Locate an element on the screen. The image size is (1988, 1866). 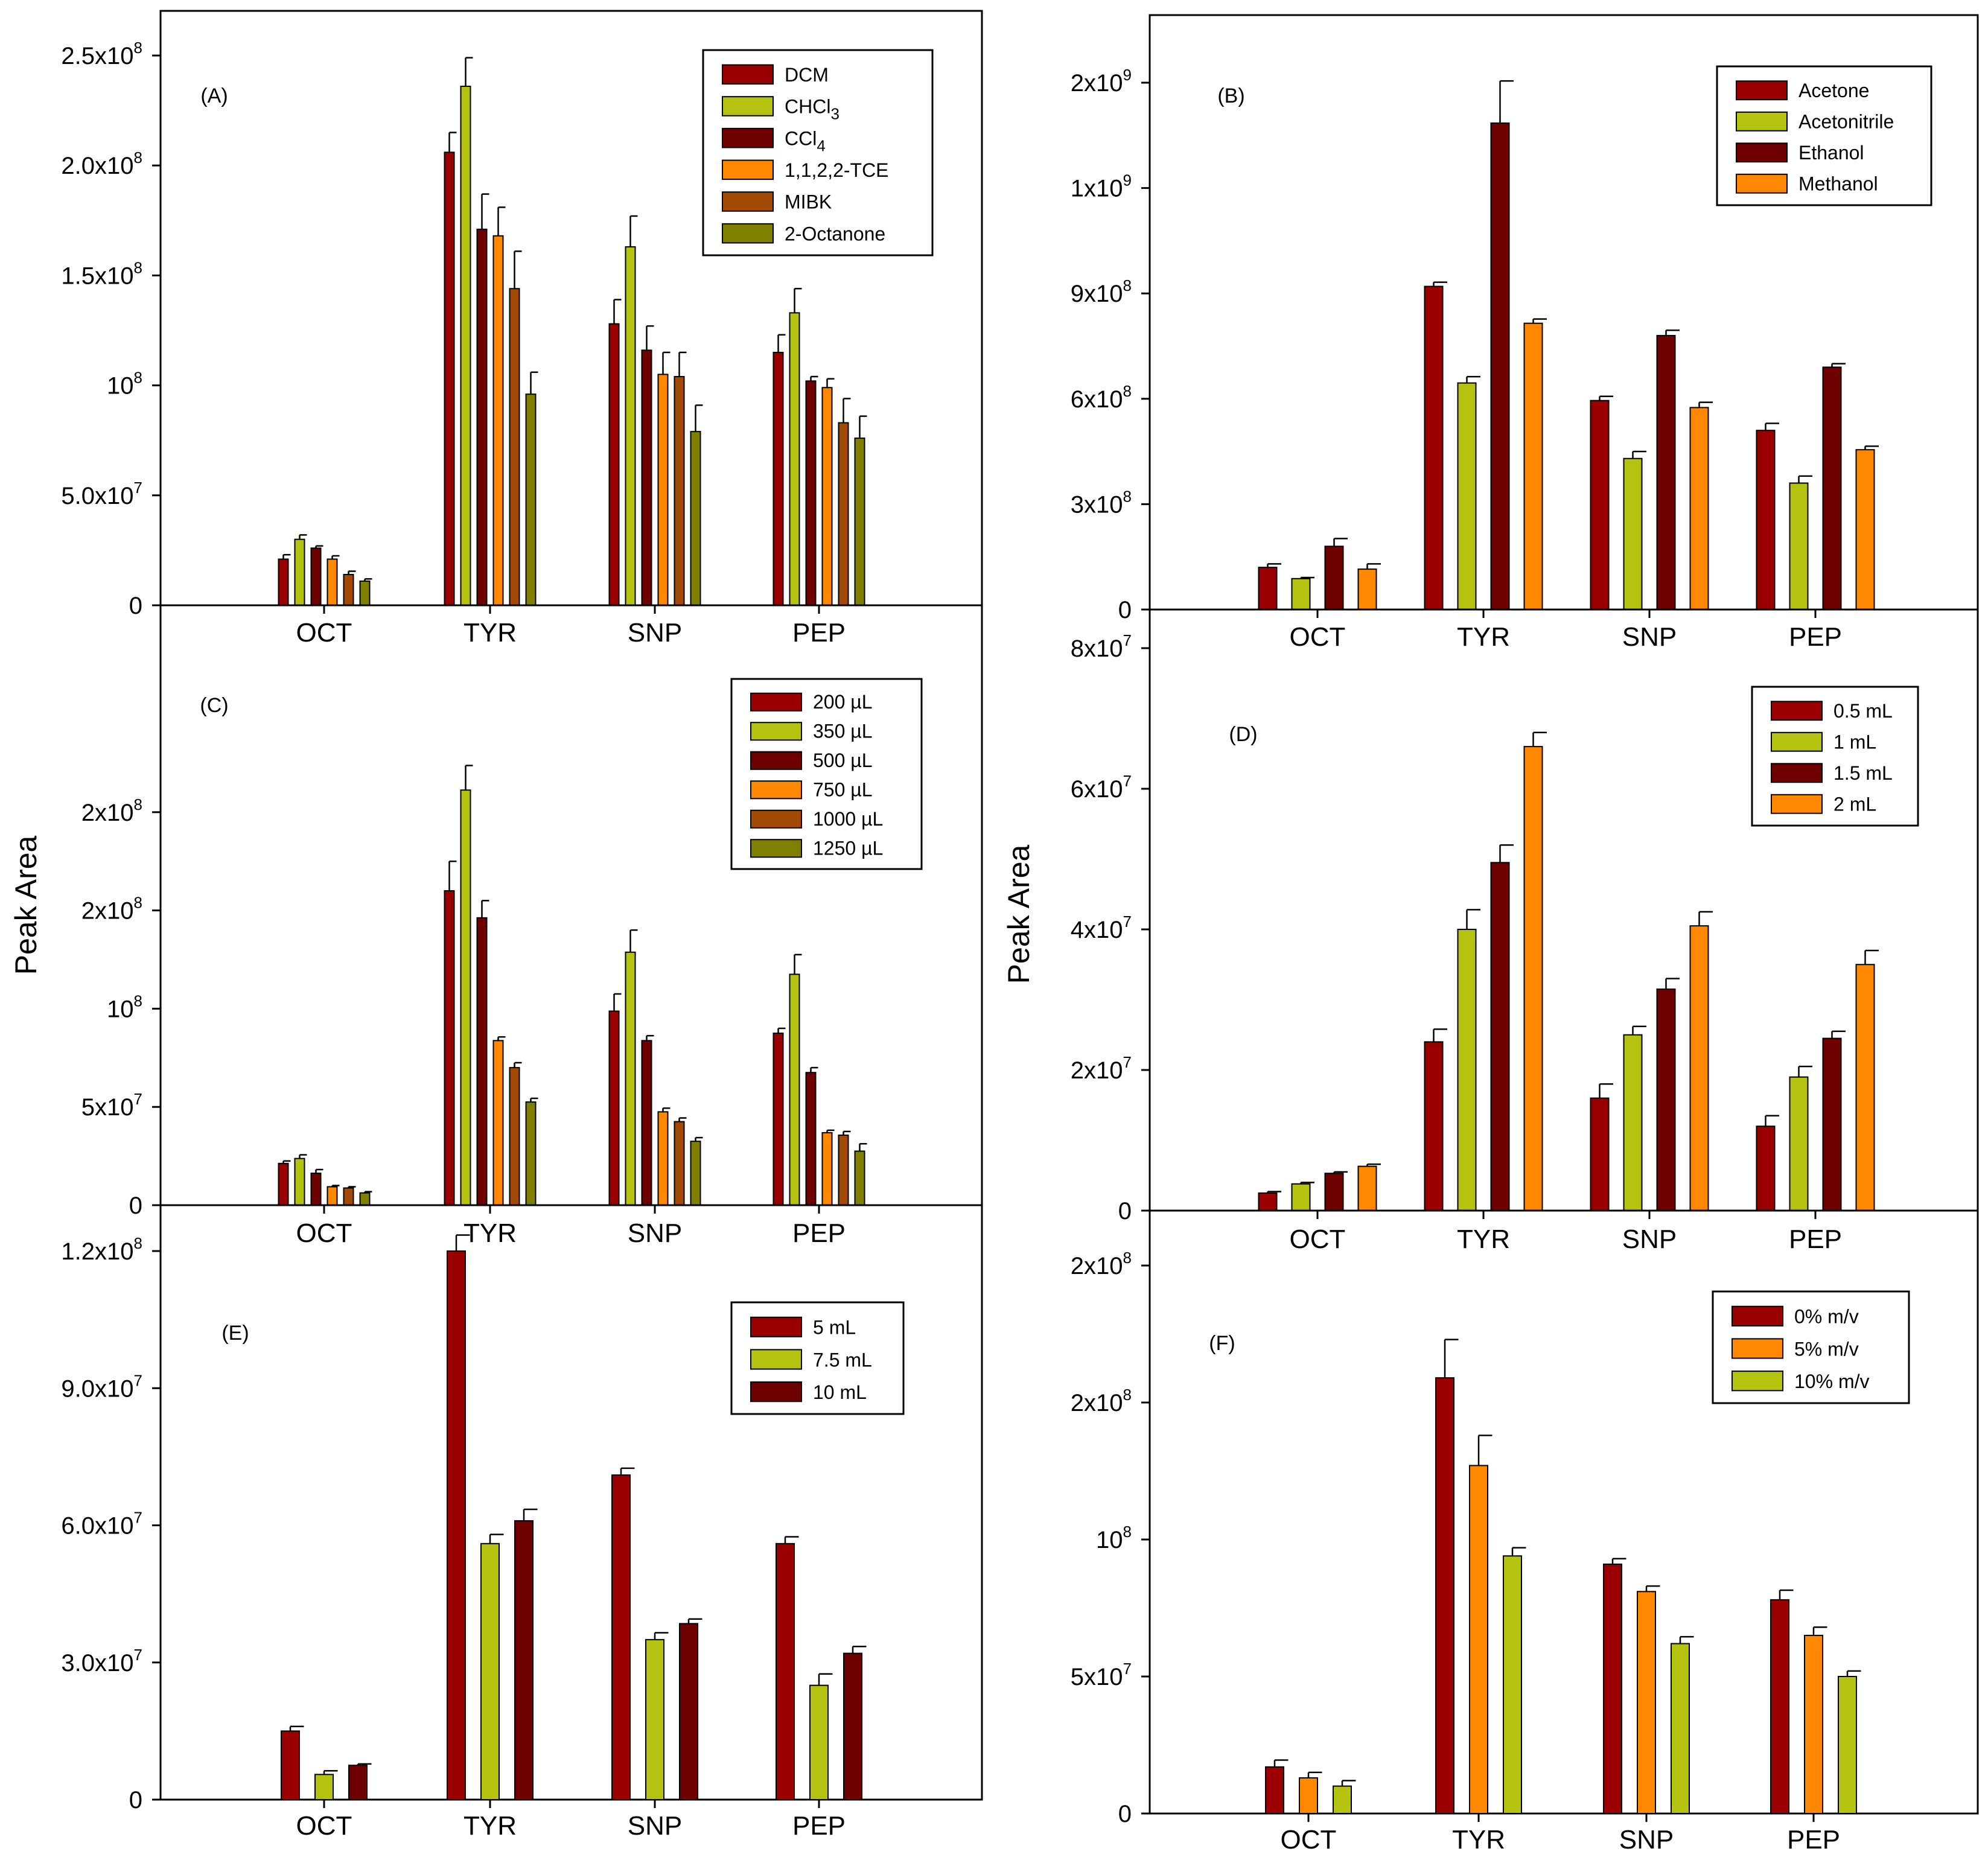
legend-entry: 2 mL is located at coordinates (1854, 805).